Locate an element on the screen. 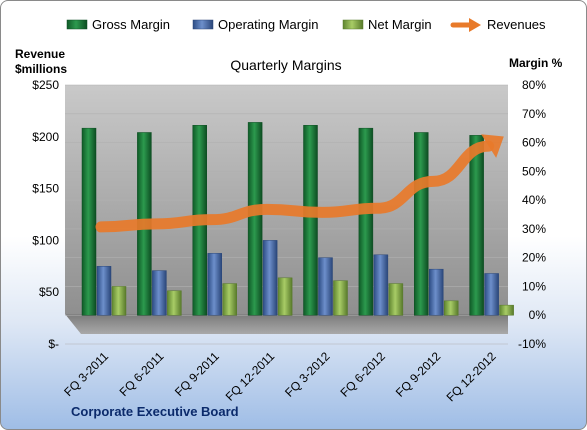  legend-swatch-net-margin is located at coordinates (353, 24).